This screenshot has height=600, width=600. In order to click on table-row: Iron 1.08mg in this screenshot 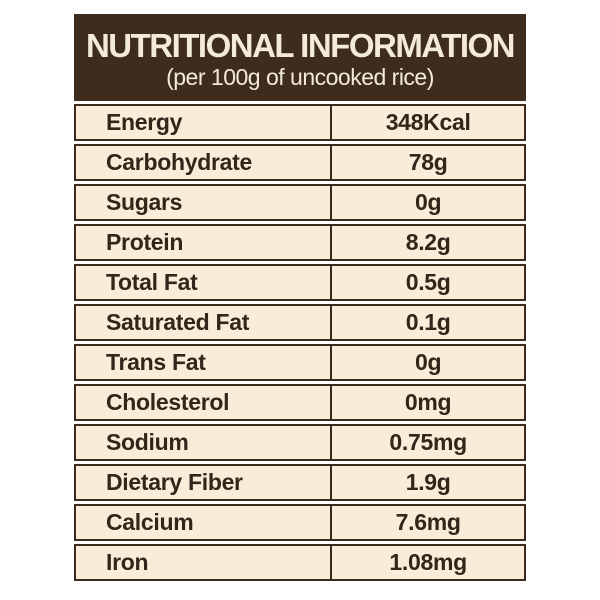, I will do `click(300, 562)`.